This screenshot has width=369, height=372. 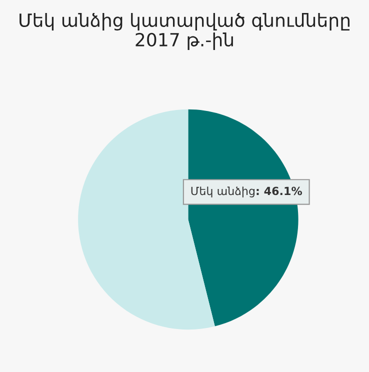 What do you see at coordinates (185, 31) in the screenshot?
I see `chart-title: Մեկ անձից կատարված գնումները 2017 թ.-ին` at bounding box center [185, 31].